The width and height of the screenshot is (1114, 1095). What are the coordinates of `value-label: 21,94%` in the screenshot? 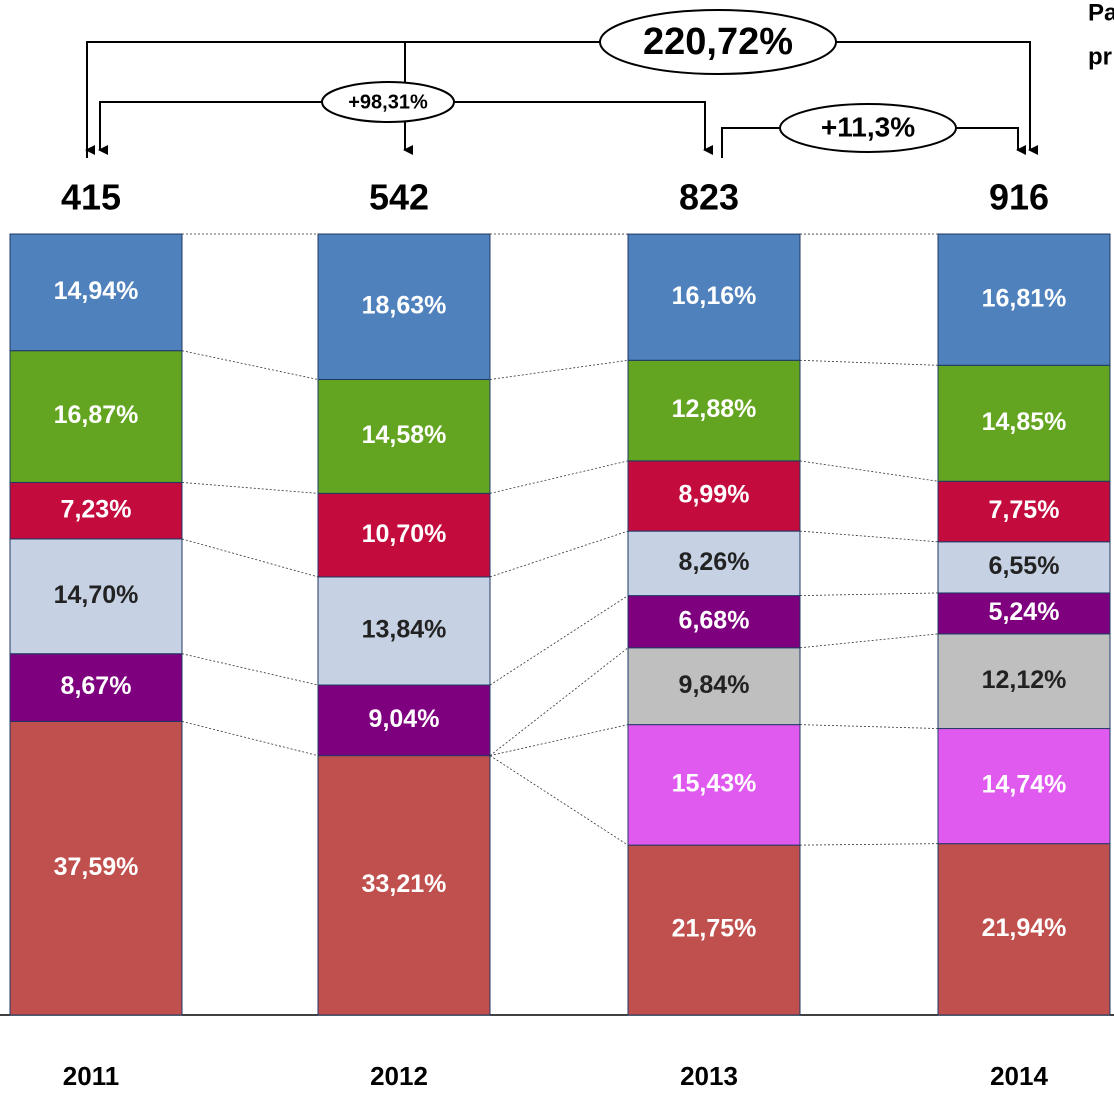 It's located at (1024, 928).